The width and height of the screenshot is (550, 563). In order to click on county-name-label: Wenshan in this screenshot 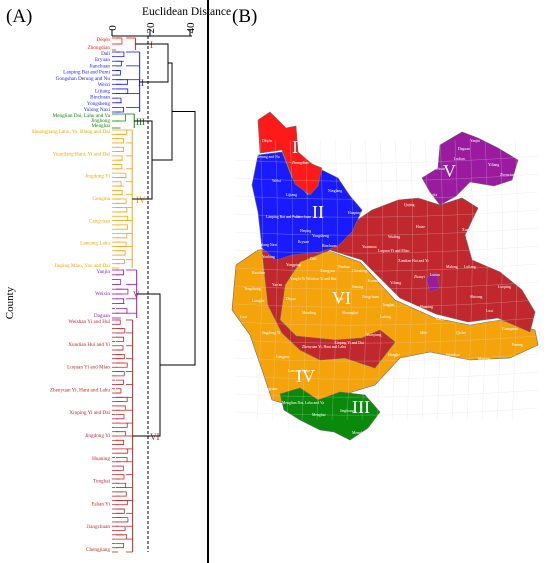, I will do `click(453, 355)`.